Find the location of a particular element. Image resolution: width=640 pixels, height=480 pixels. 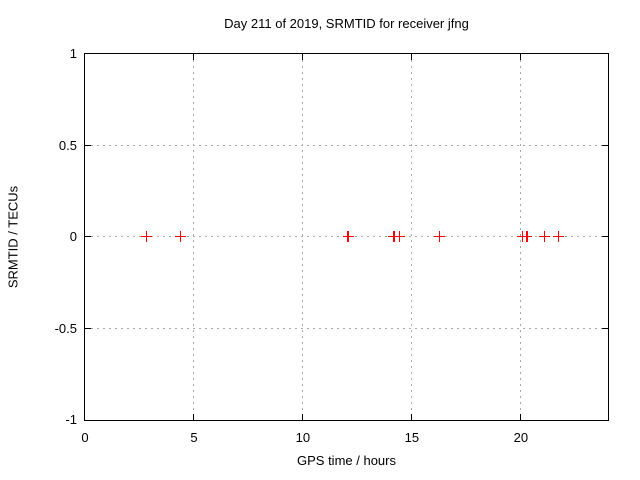

y-tick-label: -0.5 is located at coordinates (65, 328).